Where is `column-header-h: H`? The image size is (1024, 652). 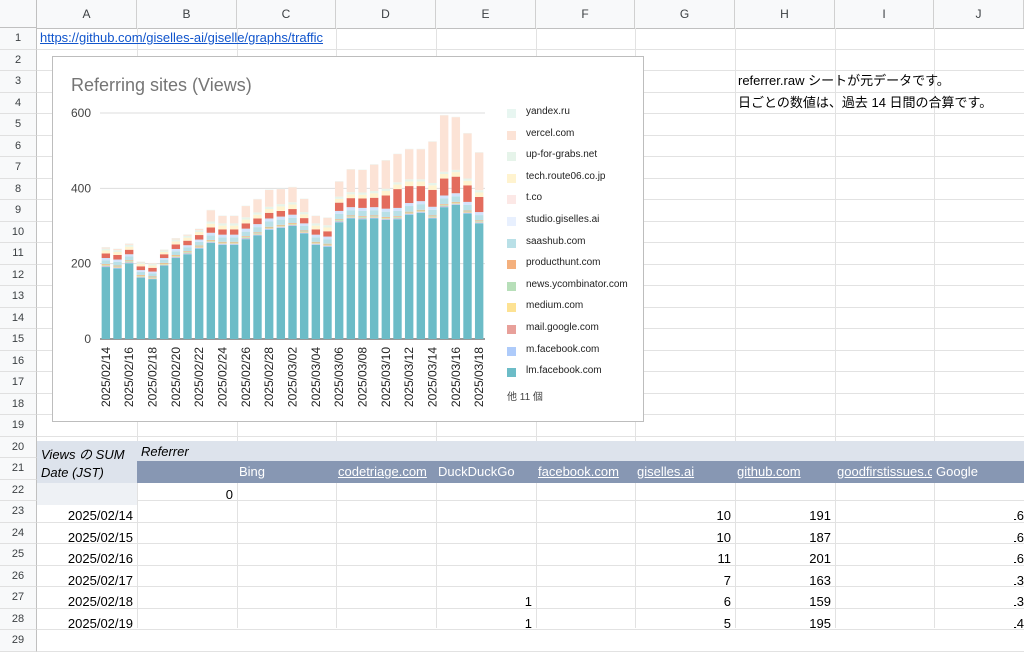
column-header-h: H is located at coordinates (785, 14).